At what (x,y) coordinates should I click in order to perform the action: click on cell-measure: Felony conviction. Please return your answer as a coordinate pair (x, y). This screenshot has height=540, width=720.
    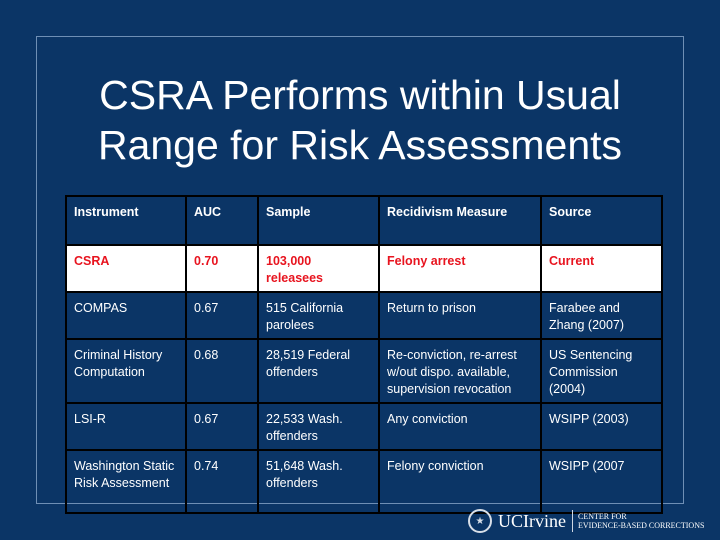
    Looking at the image, I should click on (460, 481).